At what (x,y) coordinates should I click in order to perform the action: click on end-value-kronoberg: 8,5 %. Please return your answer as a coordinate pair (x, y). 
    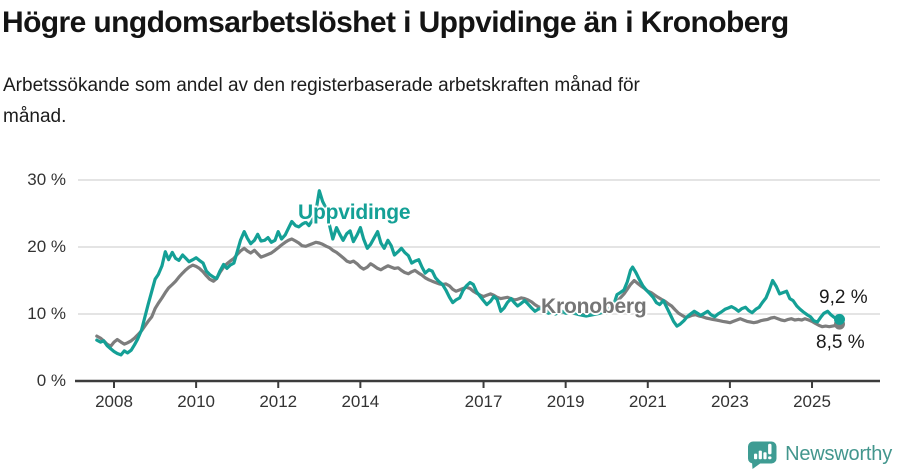
    Looking at the image, I should click on (840, 342).